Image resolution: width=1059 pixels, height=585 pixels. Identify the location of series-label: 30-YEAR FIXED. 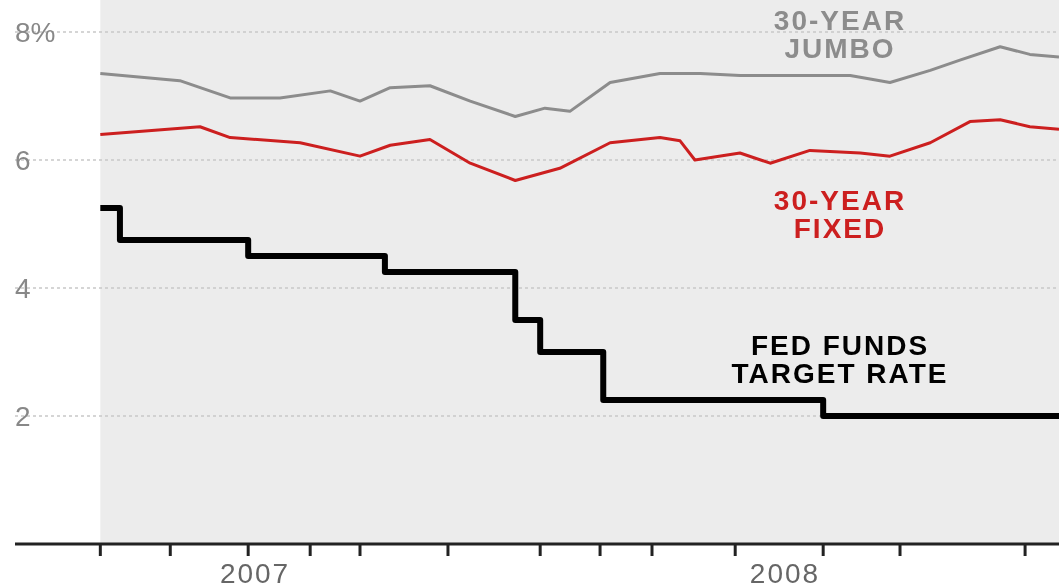
(840, 214).